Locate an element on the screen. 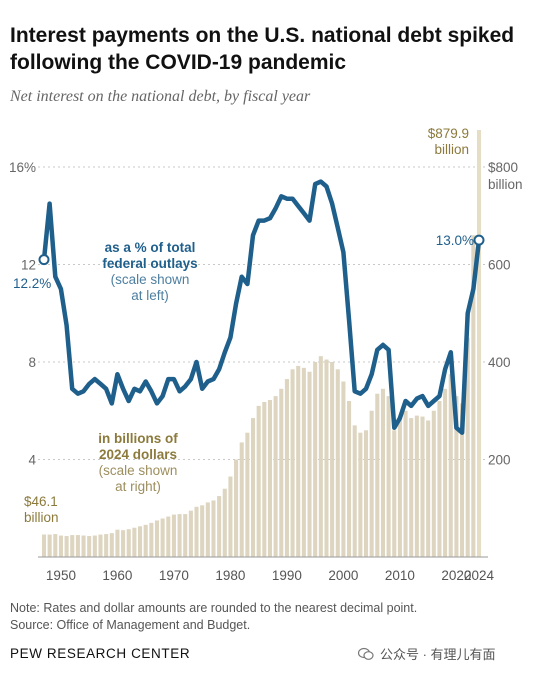 Image resolution: width=540 pixels, height=675 pixels. watermark: 公众号 · 有理儿有面 is located at coordinates (427, 653).